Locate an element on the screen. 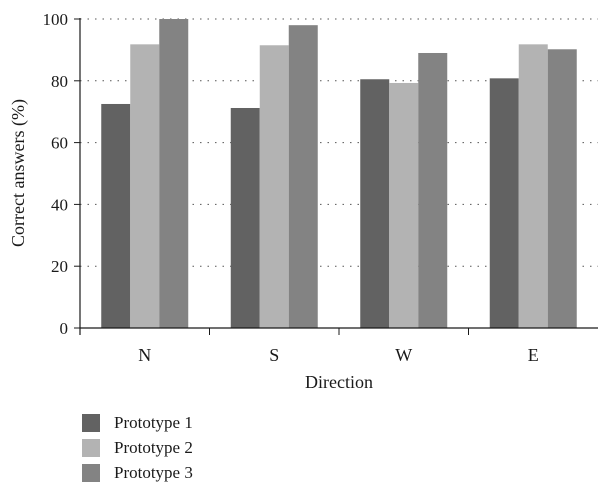  y-tick-label-40: 40 is located at coordinates (59, 204).